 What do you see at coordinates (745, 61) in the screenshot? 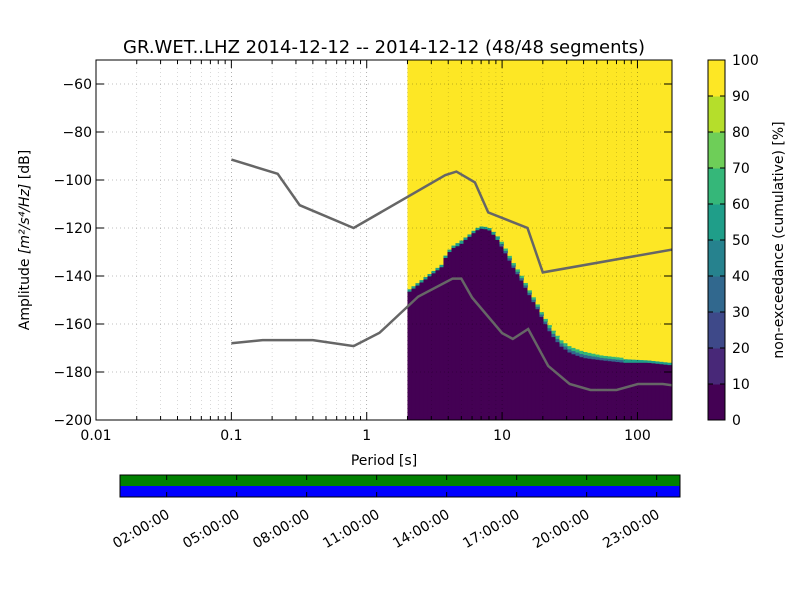
I see `colorbar-tick-label: 100` at bounding box center [745, 61].